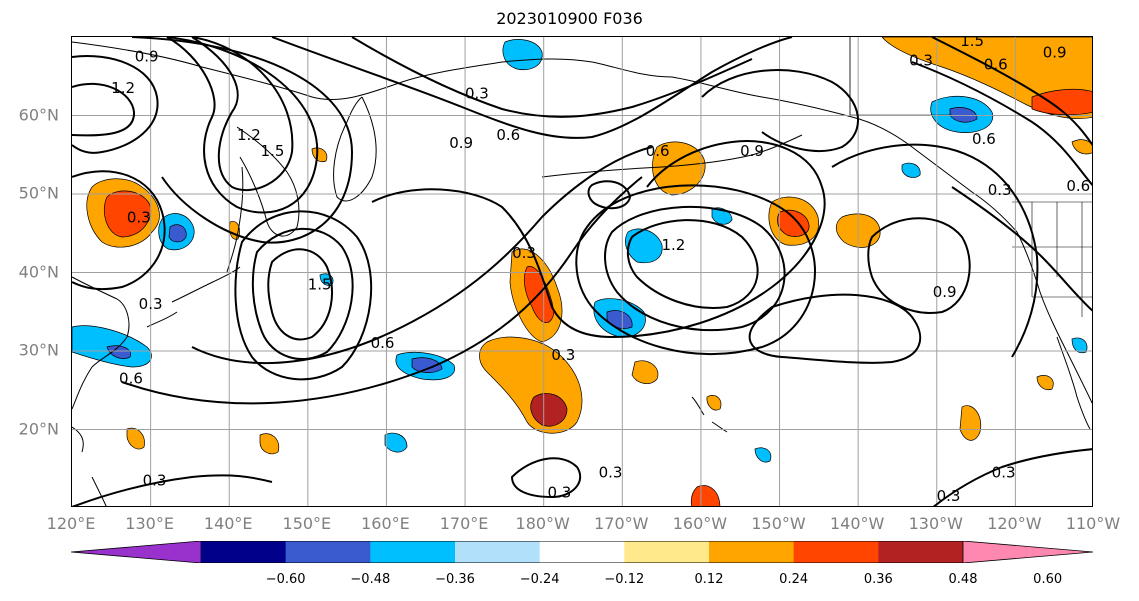  What do you see at coordinates (242, 114) in the screenshot?
I see `contour-line-1.5-kamchatka` at bounding box center [242, 114].